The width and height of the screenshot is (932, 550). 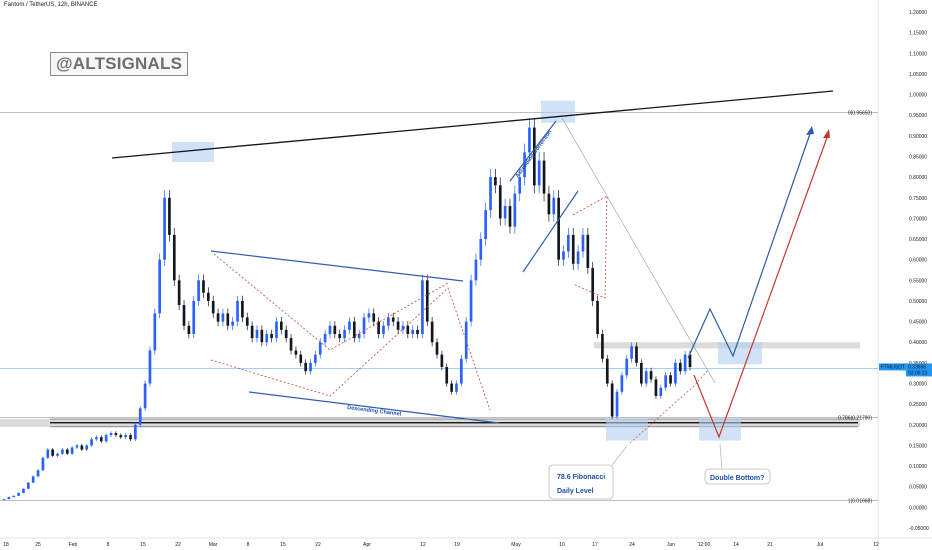 What do you see at coordinates (619, 455) in the screenshot?
I see `callout-pointer` at bounding box center [619, 455].